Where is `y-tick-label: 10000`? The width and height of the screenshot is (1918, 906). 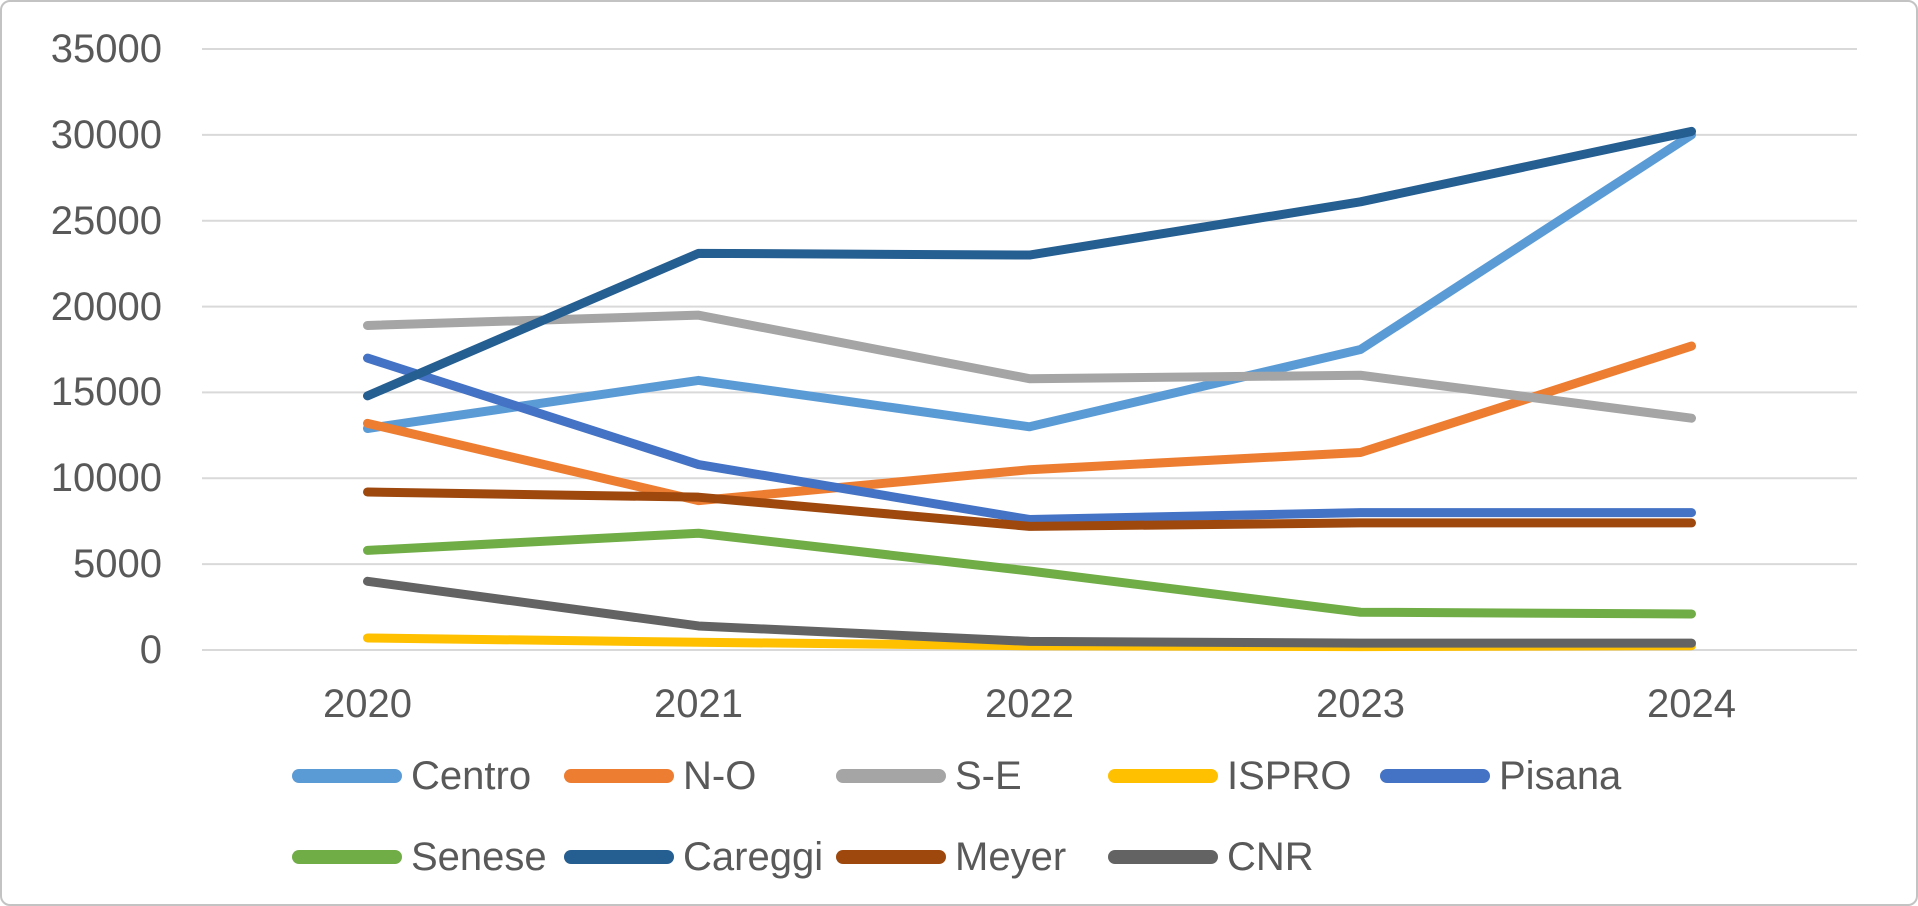
y-tick-label: 10000 is located at coordinates (106, 478).